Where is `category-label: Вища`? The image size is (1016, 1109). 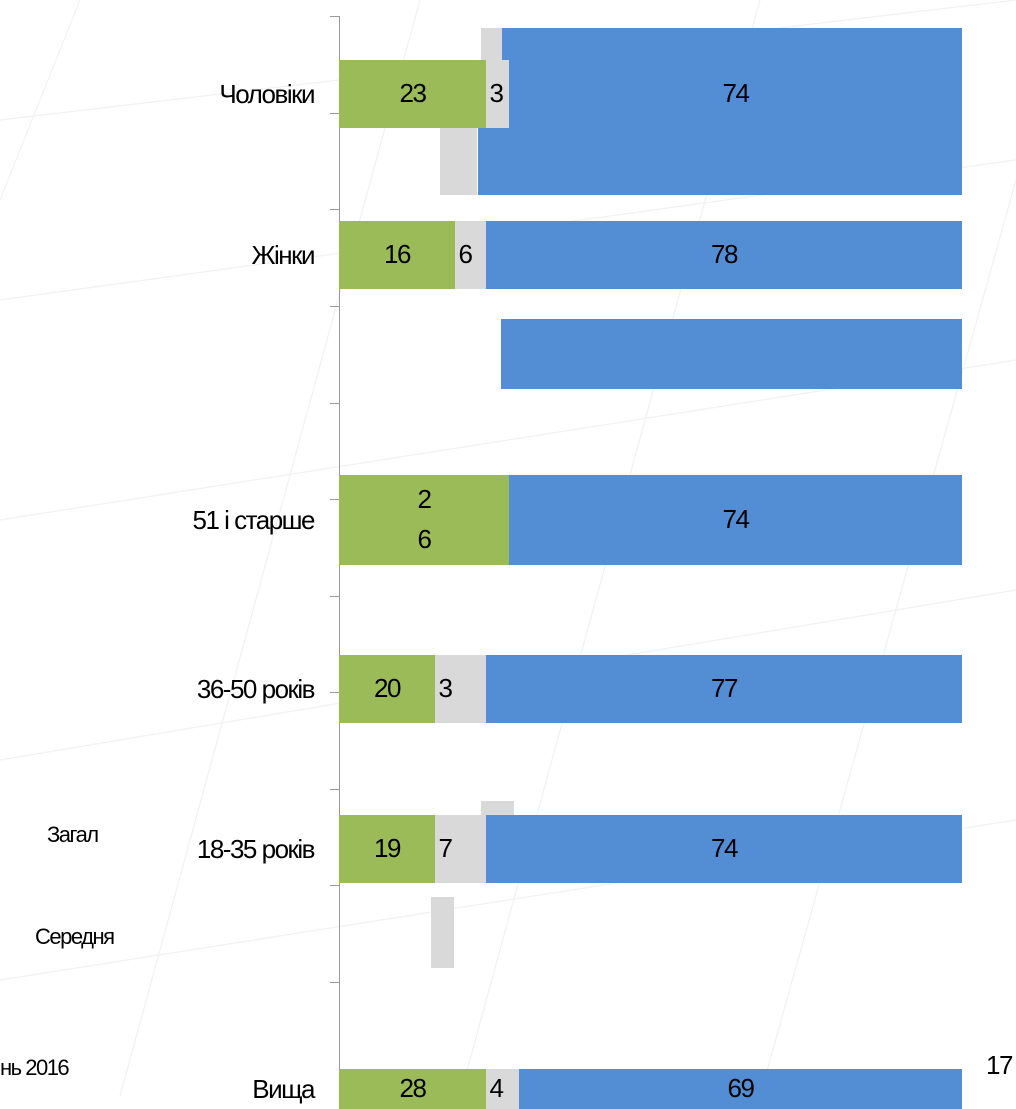
category-label: Вища is located at coordinates (283, 1089).